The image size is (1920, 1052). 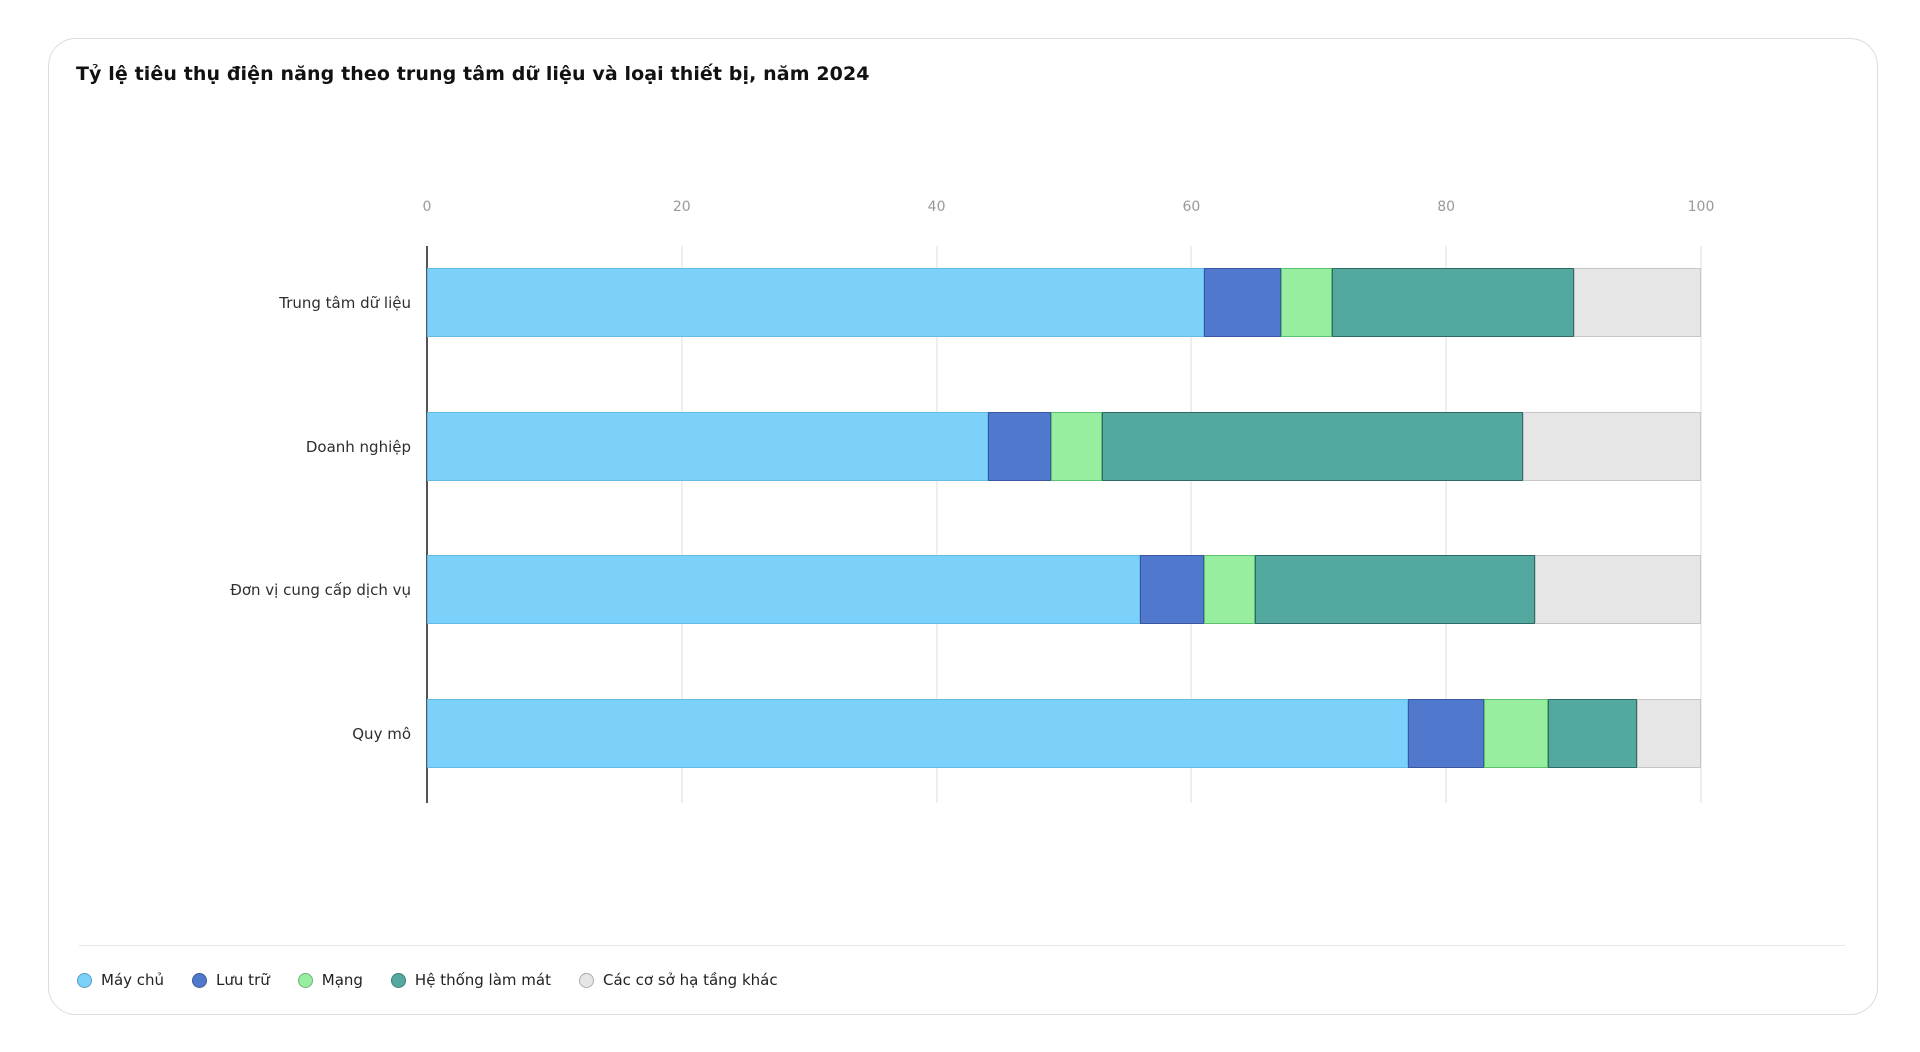 I want to click on legend-item: Mạng, so click(x=330, y=980).